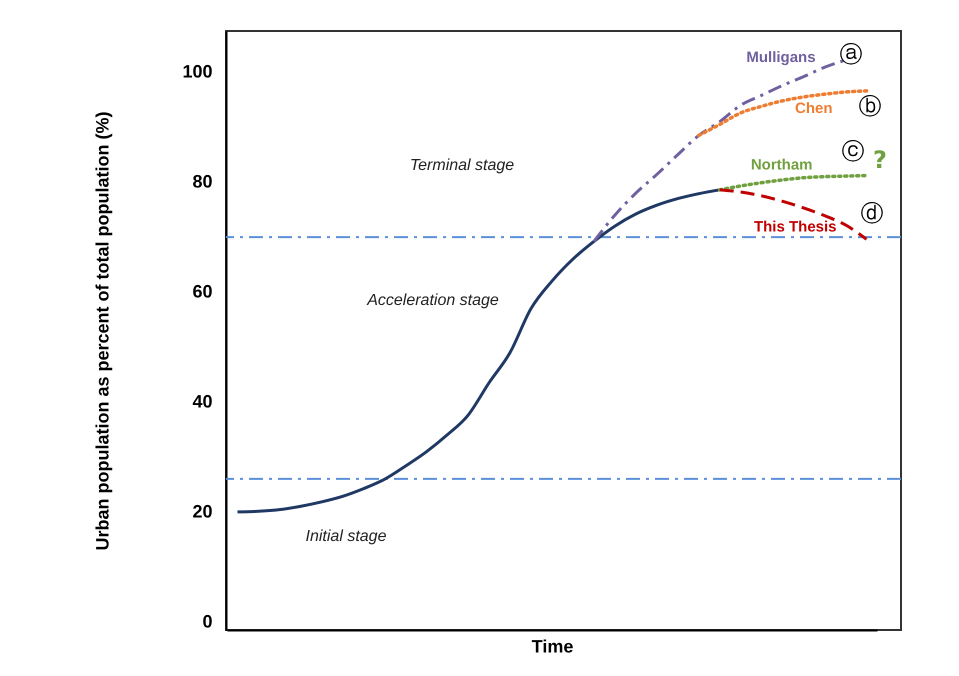  I want to click on series-label: Chen, so click(814, 108).